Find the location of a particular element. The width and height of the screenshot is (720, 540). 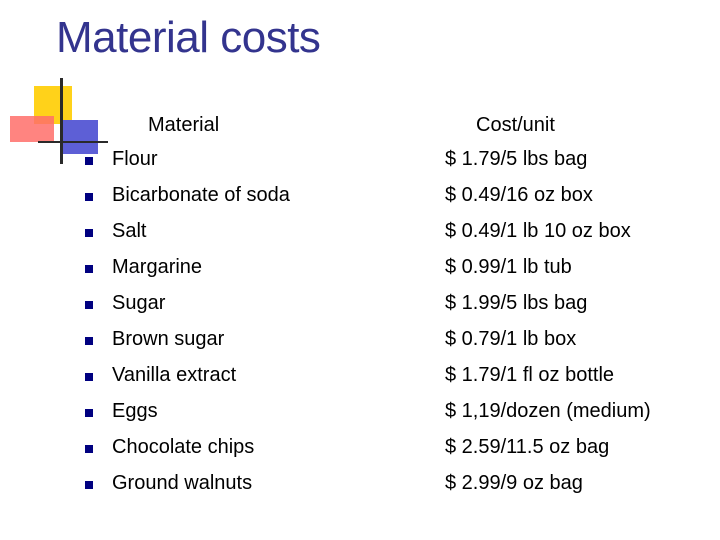

logo-vertical-line is located at coordinates (61, 121).